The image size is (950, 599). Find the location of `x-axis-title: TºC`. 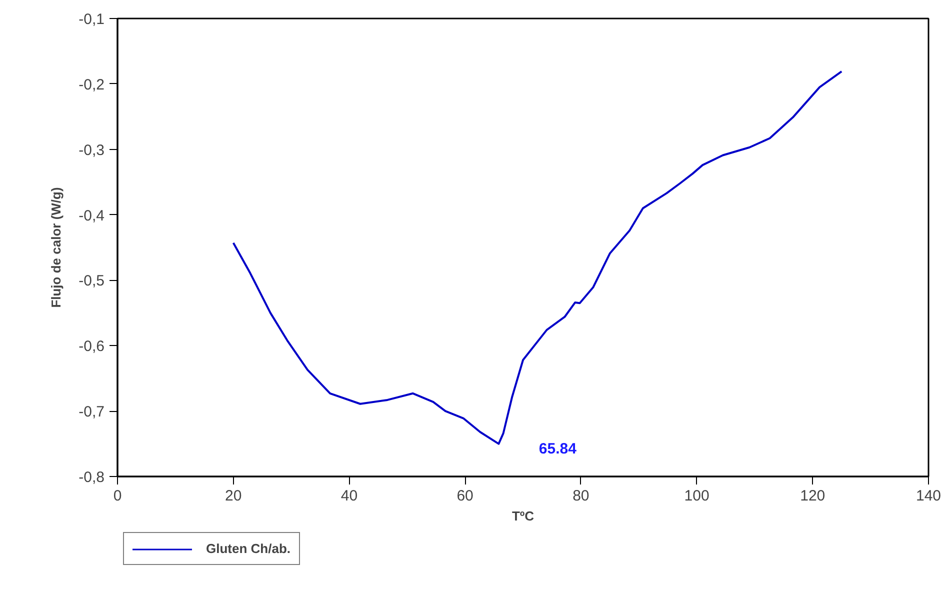

x-axis-title: TºC is located at coordinates (523, 516).